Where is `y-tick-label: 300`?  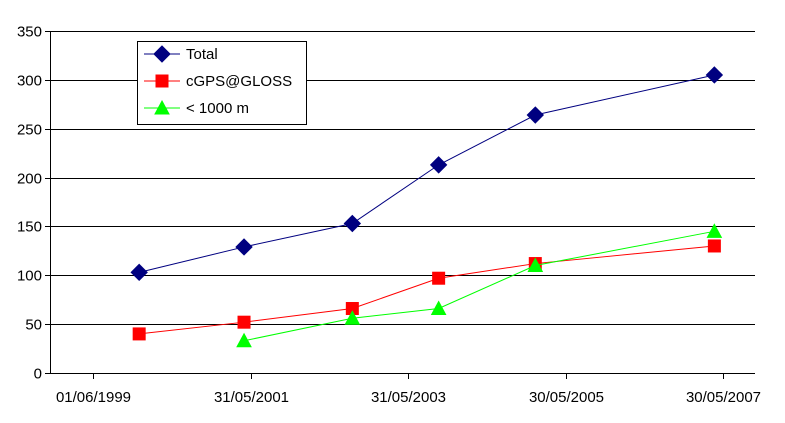 y-tick-label: 300 is located at coordinates (29, 81).